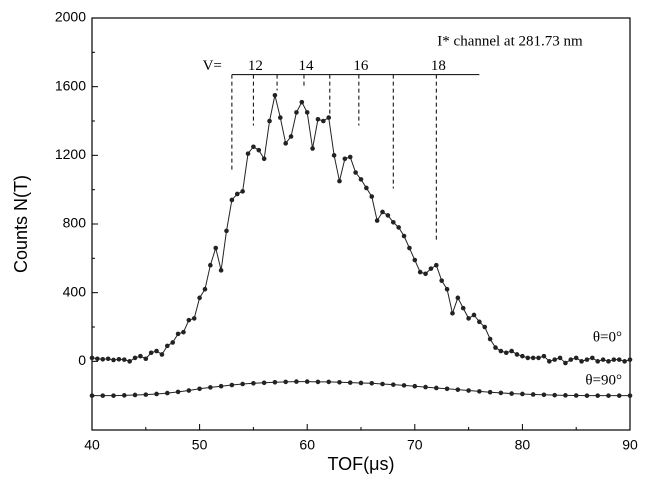 This screenshot has height=480, width=650. Describe the element at coordinates (75, 223) in the screenshot. I see `y-tick-label: 800` at that location.